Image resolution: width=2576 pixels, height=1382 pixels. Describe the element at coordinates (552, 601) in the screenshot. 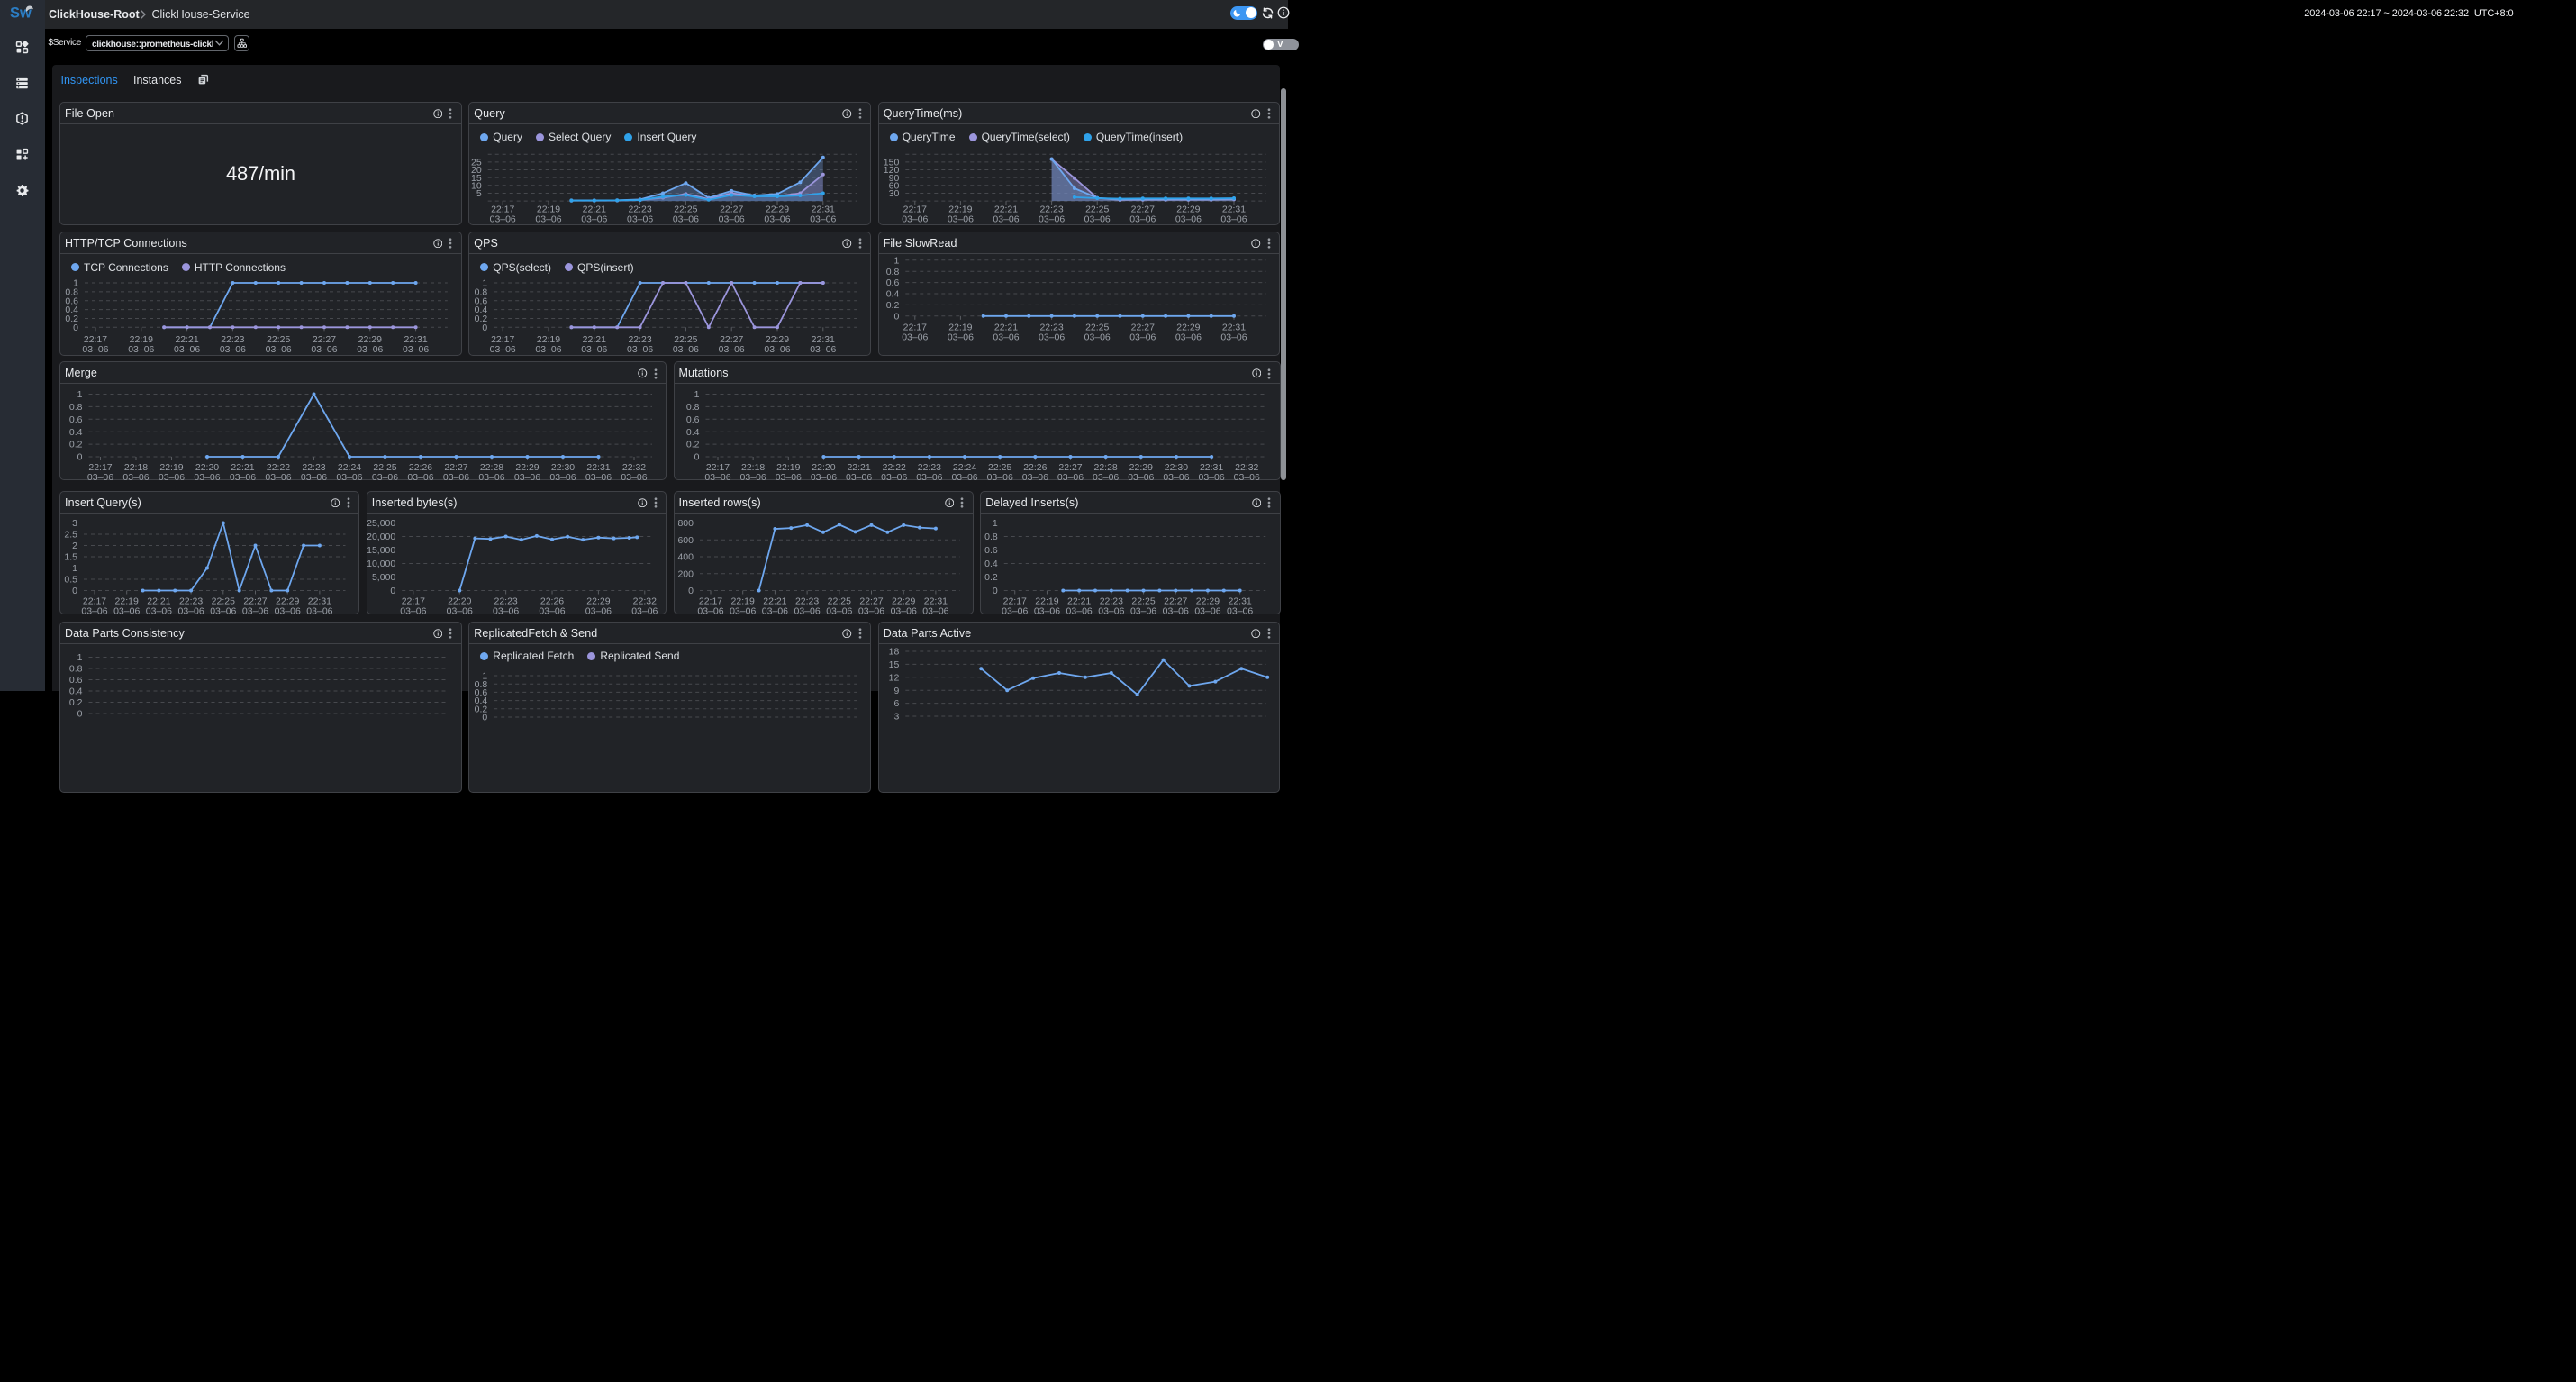

I see `svg-text: 22:26` at that location.